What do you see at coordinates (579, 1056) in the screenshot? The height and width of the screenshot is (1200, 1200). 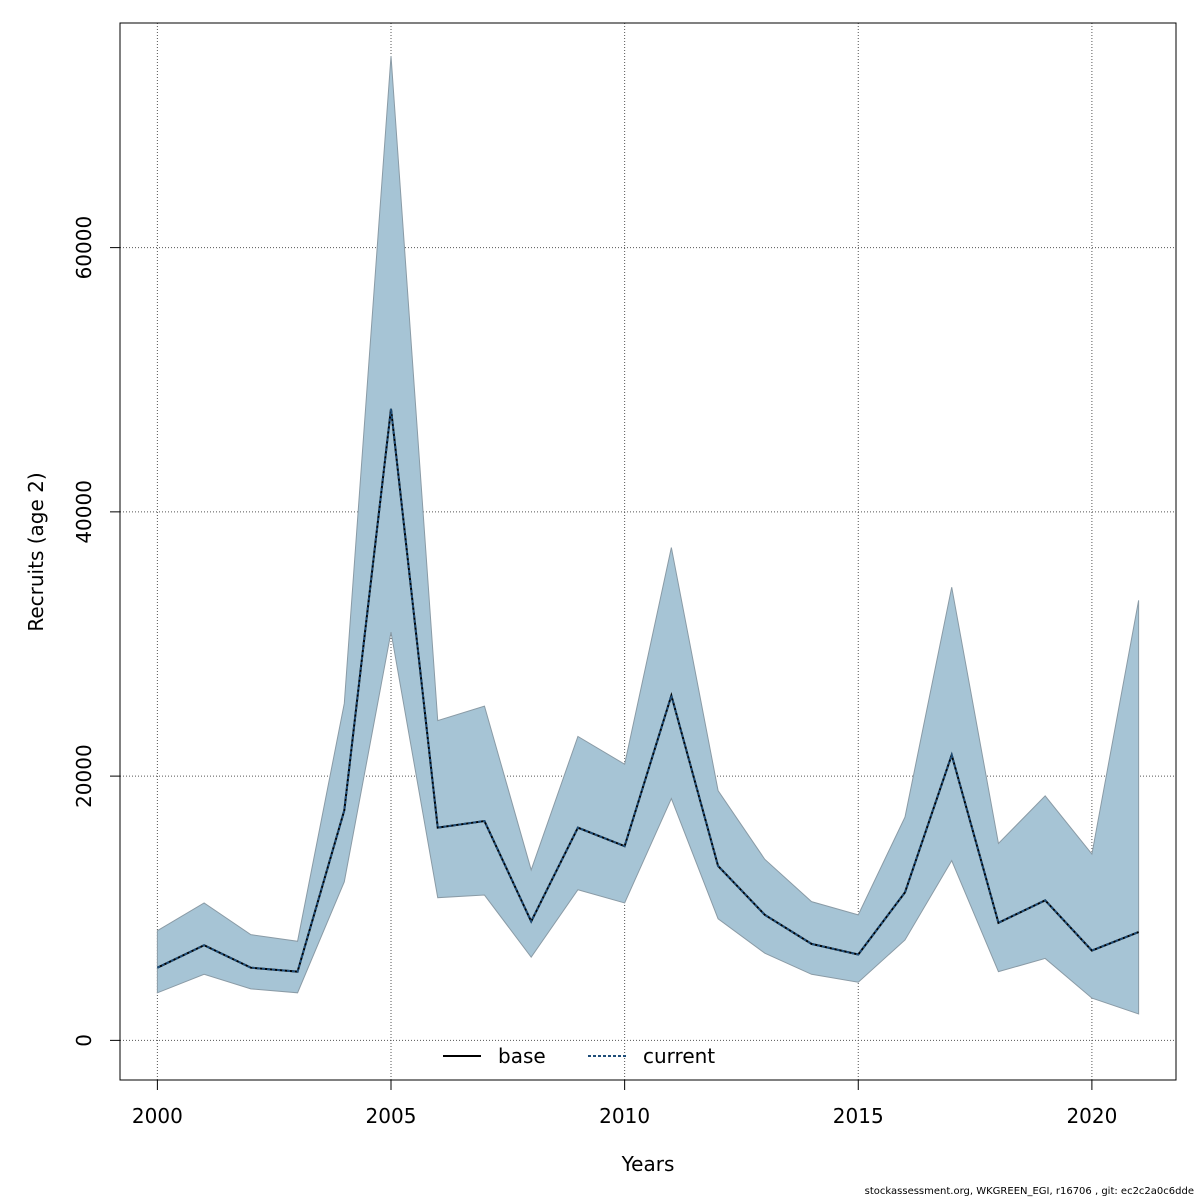 I see `legend: base current` at bounding box center [579, 1056].